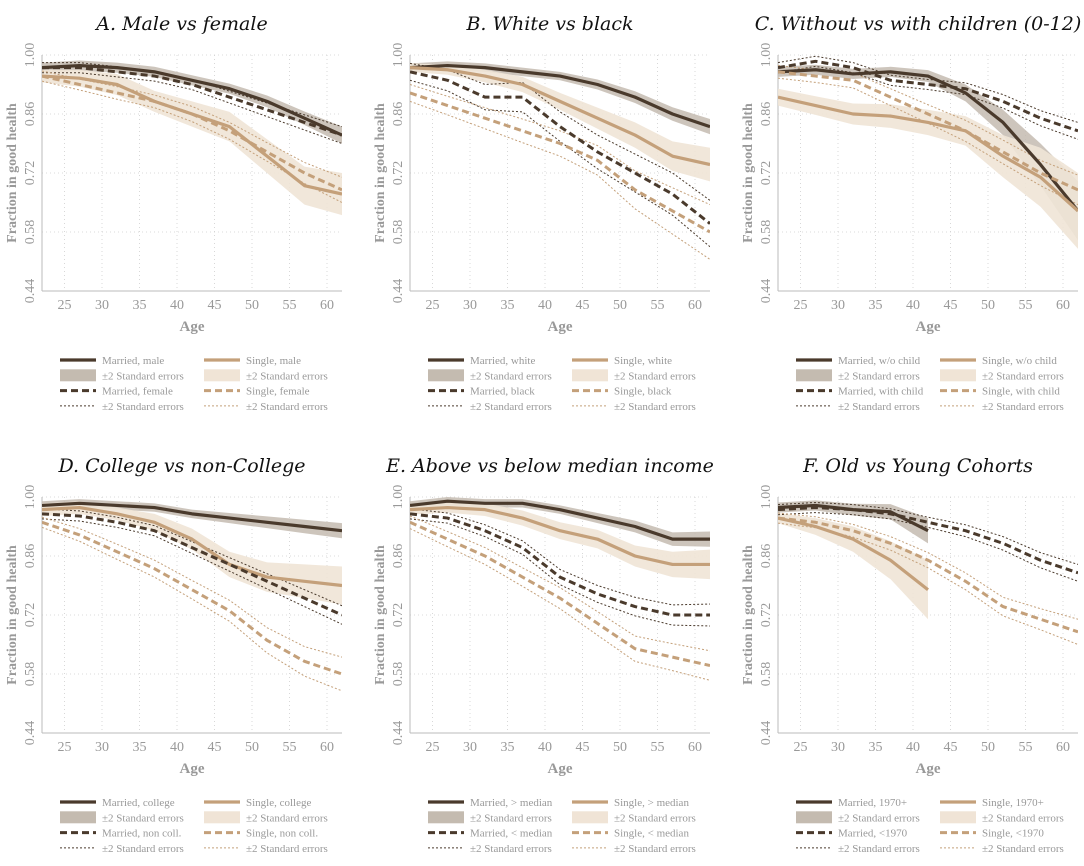  Describe the element at coordinates (549, 466) in the screenshot. I see `panel-title: E. Above vs below median income` at that location.